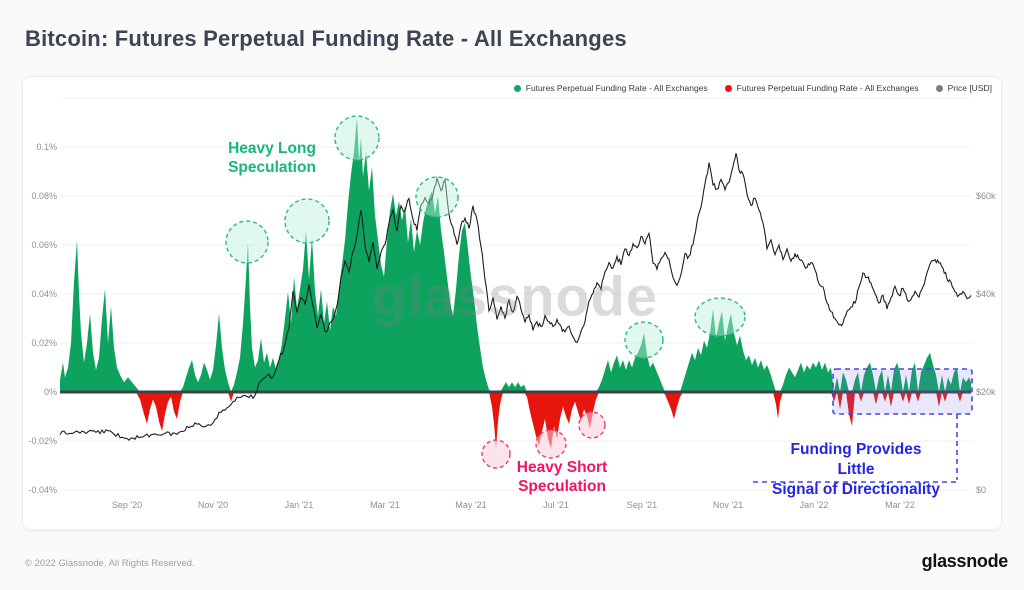 The image size is (1024, 590). I want to click on glassnode-logo: glassnode, so click(965, 561).